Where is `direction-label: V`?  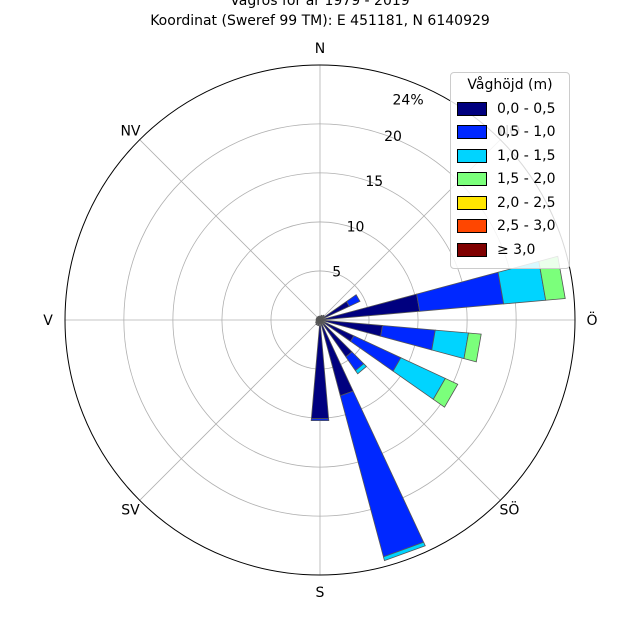
direction-label: V is located at coordinates (48, 321).